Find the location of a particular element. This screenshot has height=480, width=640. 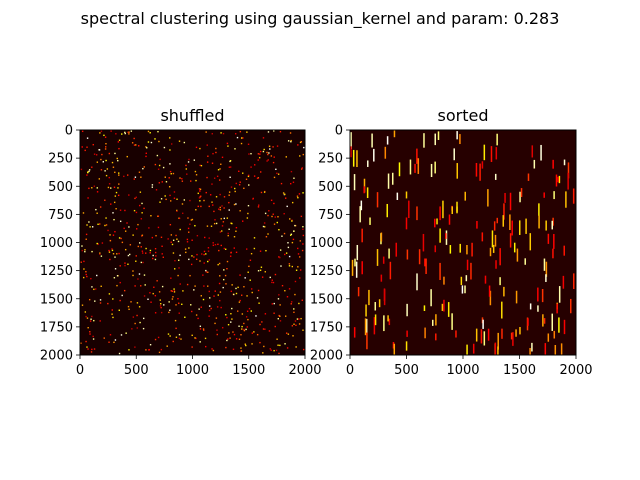

x-tick-label: 1000 is located at coordinates (462, 370).